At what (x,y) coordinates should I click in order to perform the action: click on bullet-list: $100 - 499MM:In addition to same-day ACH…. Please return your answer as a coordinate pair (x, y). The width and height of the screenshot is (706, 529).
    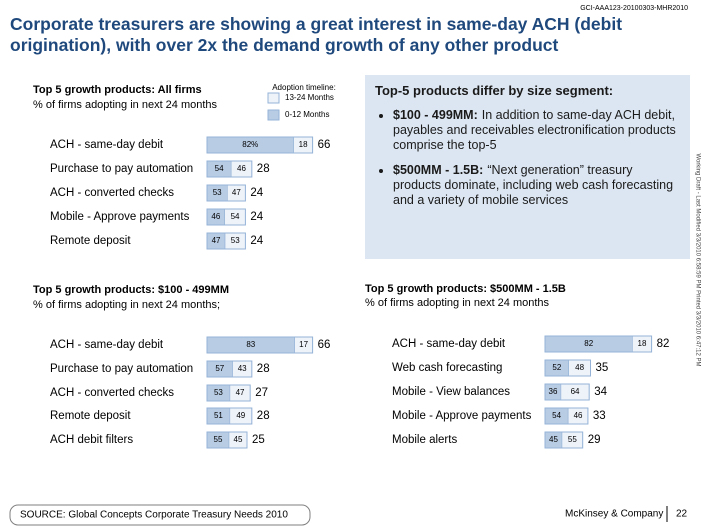
    Looking at the image, I should click on (527, 158).